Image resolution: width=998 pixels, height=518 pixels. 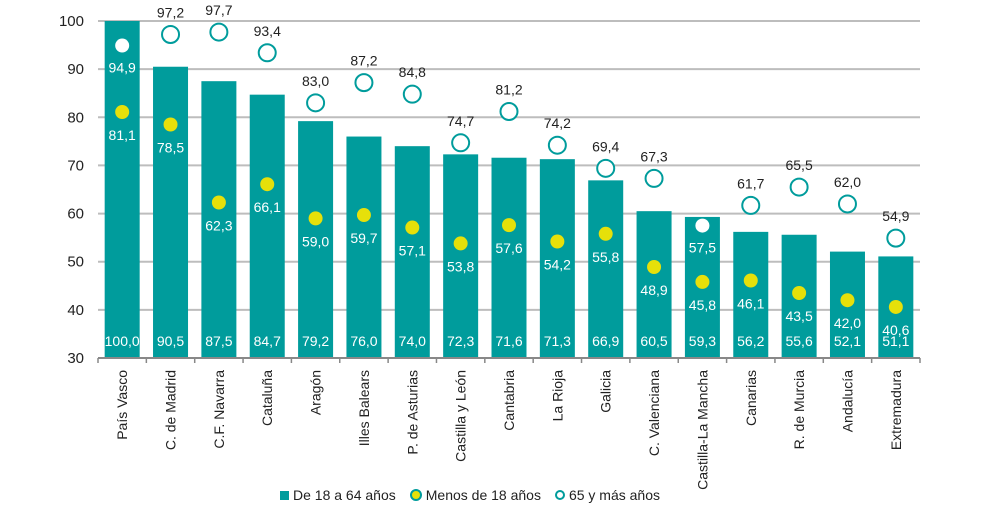 What do you see at coordinates (461, 416) in the screenshot?
I see `category-label: Castilla y León` at bounding box center [461, 416].